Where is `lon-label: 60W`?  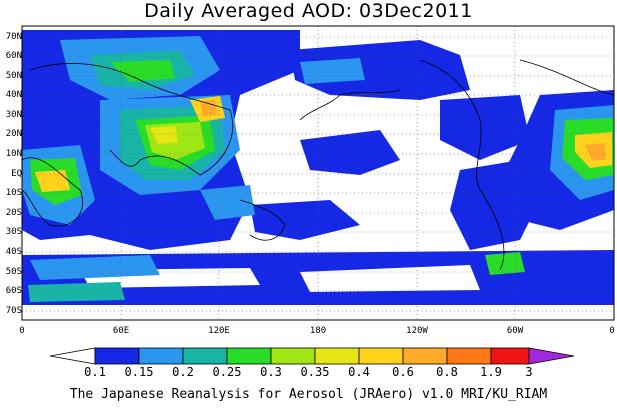 lon-label: 60W is located at coordinates (515, 331).